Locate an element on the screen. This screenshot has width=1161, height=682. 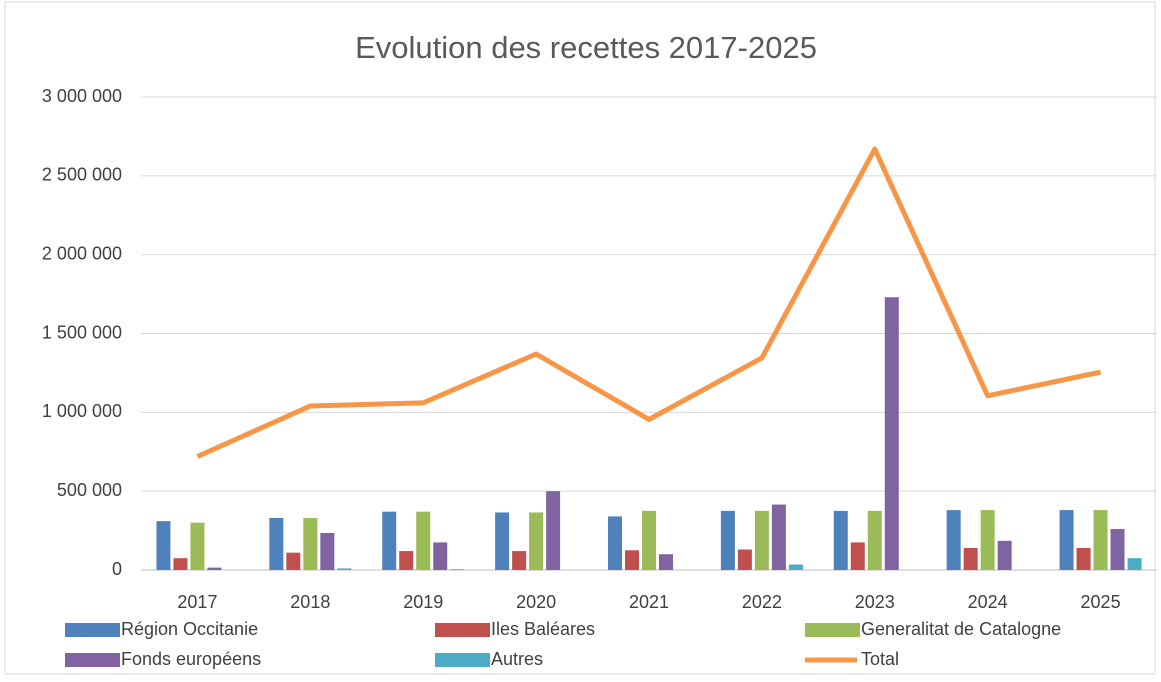
x-tick-label: 2021 is located at coordinates (649, 602).